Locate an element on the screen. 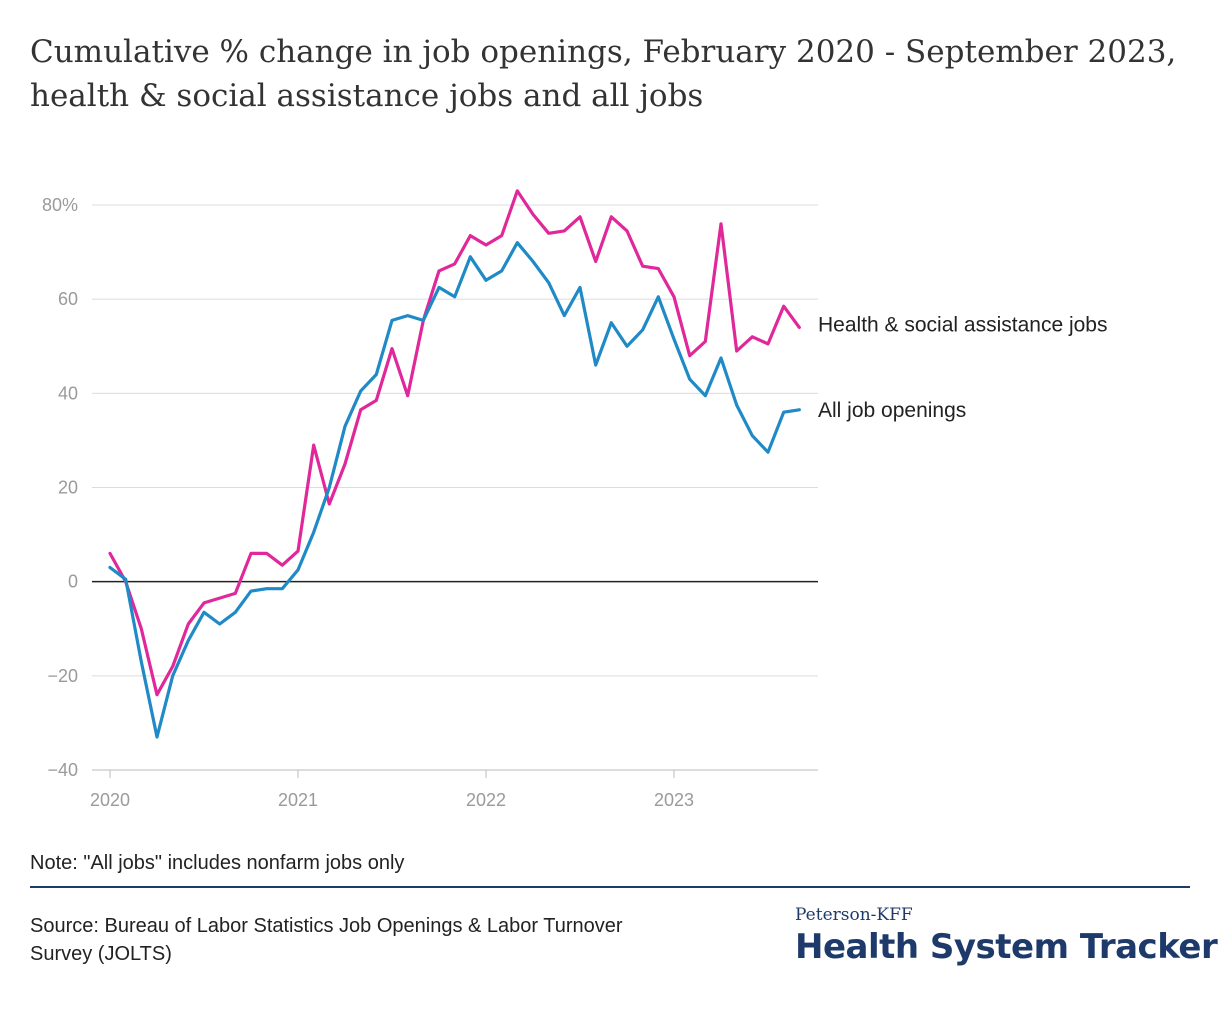  brand-logo-text: Health System Tracker is located at coordinates (1006, 947).